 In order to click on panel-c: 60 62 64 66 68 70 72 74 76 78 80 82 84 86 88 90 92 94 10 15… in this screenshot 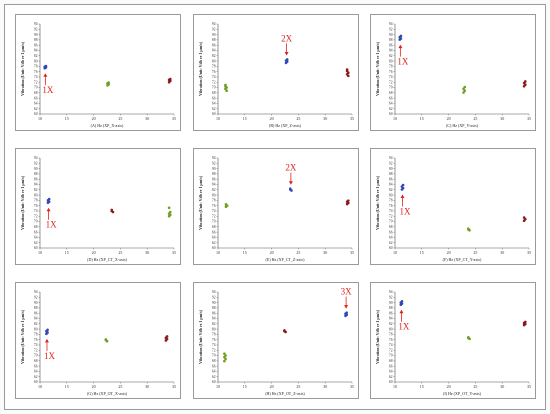, I will do `click(453, 72)`.